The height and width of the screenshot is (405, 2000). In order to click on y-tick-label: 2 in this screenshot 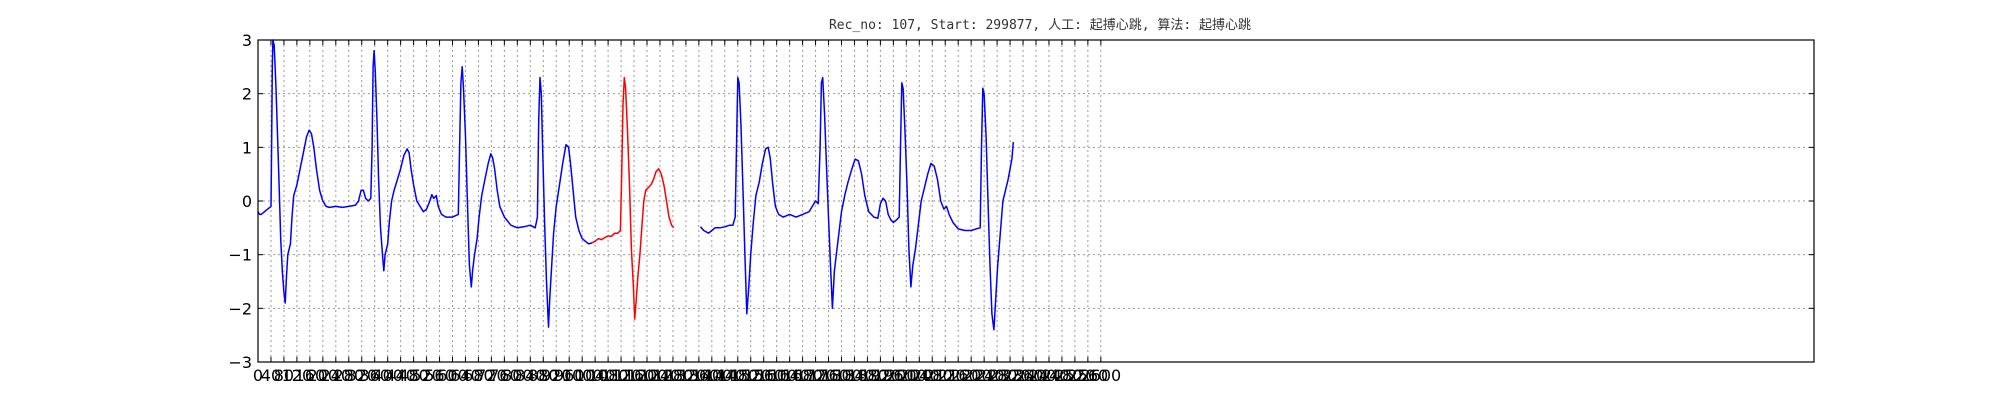, I will do `click(247, 94)`.